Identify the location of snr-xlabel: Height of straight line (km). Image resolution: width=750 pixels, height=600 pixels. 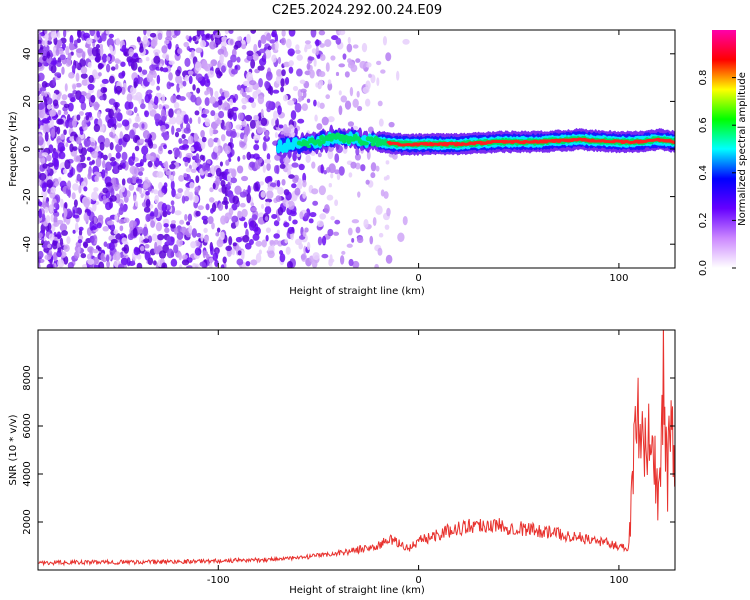
(357, 590).